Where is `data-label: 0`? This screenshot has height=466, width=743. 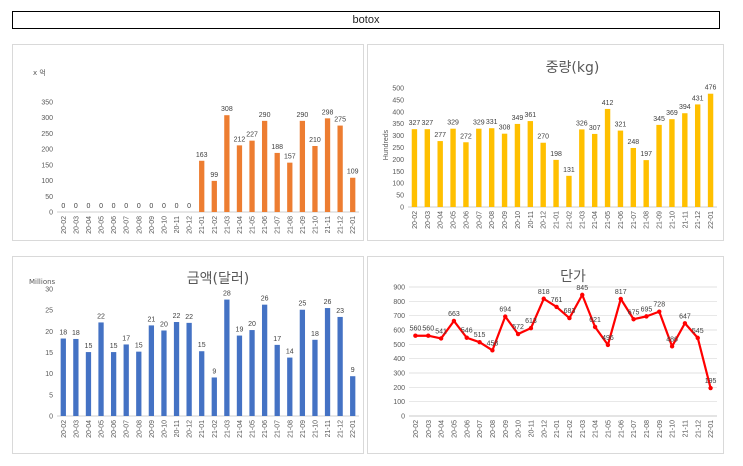 data-label: 0 is located at coordinates (101, 206).